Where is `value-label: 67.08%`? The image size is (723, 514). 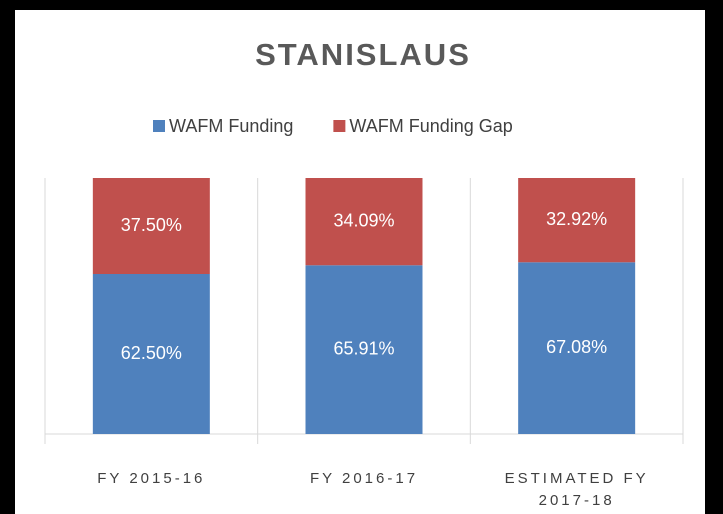
value-label: 67.08% is located at coordinates (576, 347).